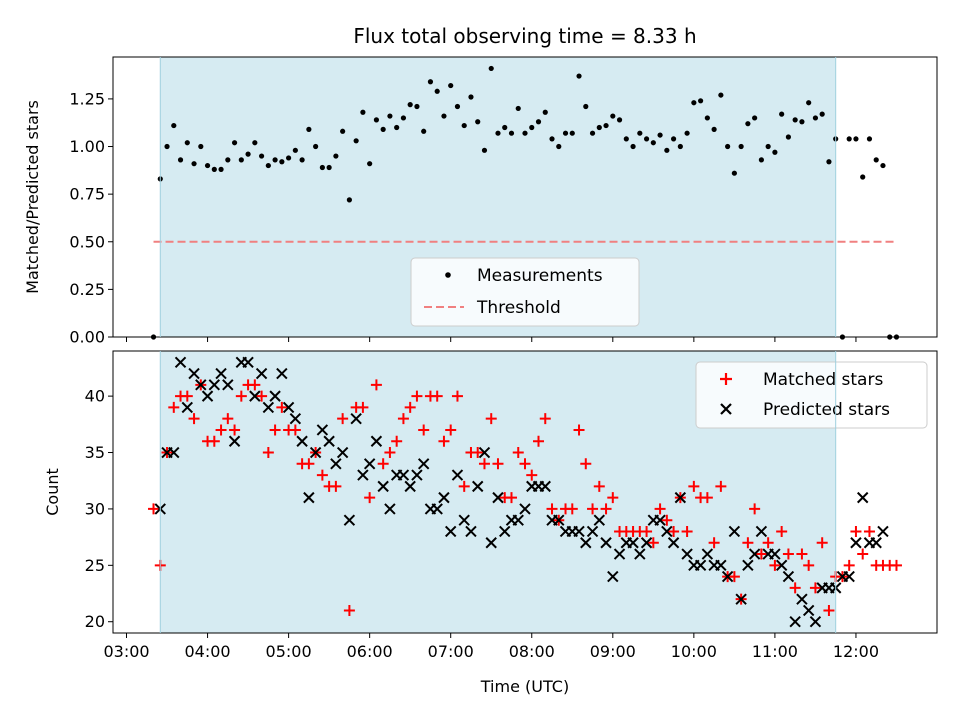 This screenshot has height=720, width=960. What do you see at coordinates (208, 651) in the screenshot?
I see `x-tick-label: 04:00` at bounding box center [208, 651].